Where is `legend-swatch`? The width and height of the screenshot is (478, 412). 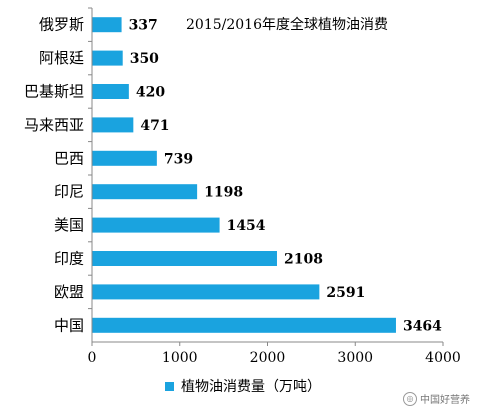
legend-swatch is located at coordinates (169, 386).